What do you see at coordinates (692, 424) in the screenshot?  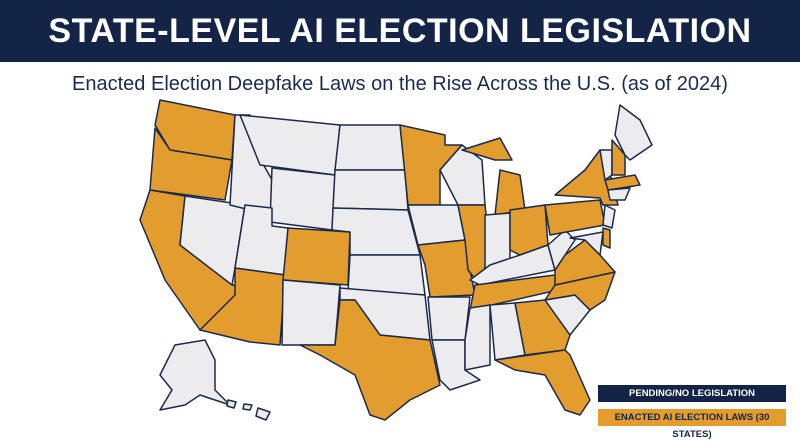 I see `legend-item: ENACTED AI ELECTION LAWS (30 STATES)` at bounding box center [692, 424].